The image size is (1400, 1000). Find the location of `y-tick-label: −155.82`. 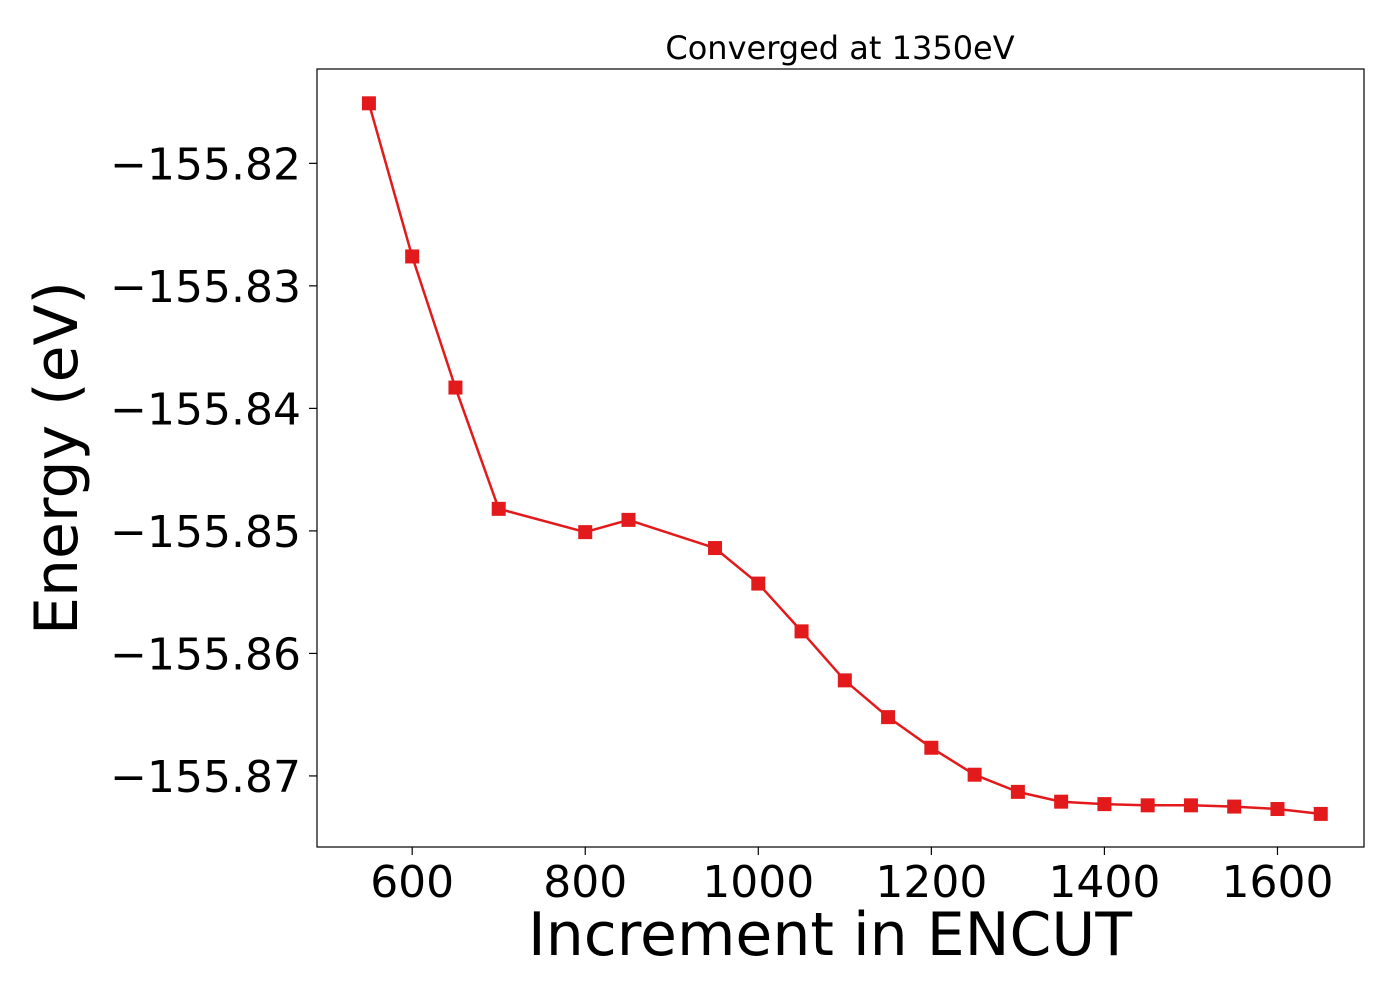

y-tick-label: −155.82 is located at coordinates (205, 164).